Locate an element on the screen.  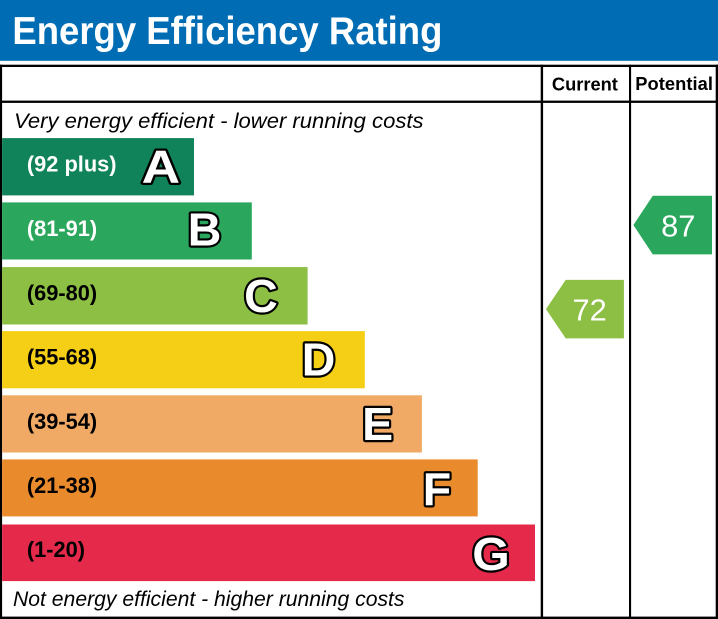
svg-text: G is located at coordinates (491, 554).